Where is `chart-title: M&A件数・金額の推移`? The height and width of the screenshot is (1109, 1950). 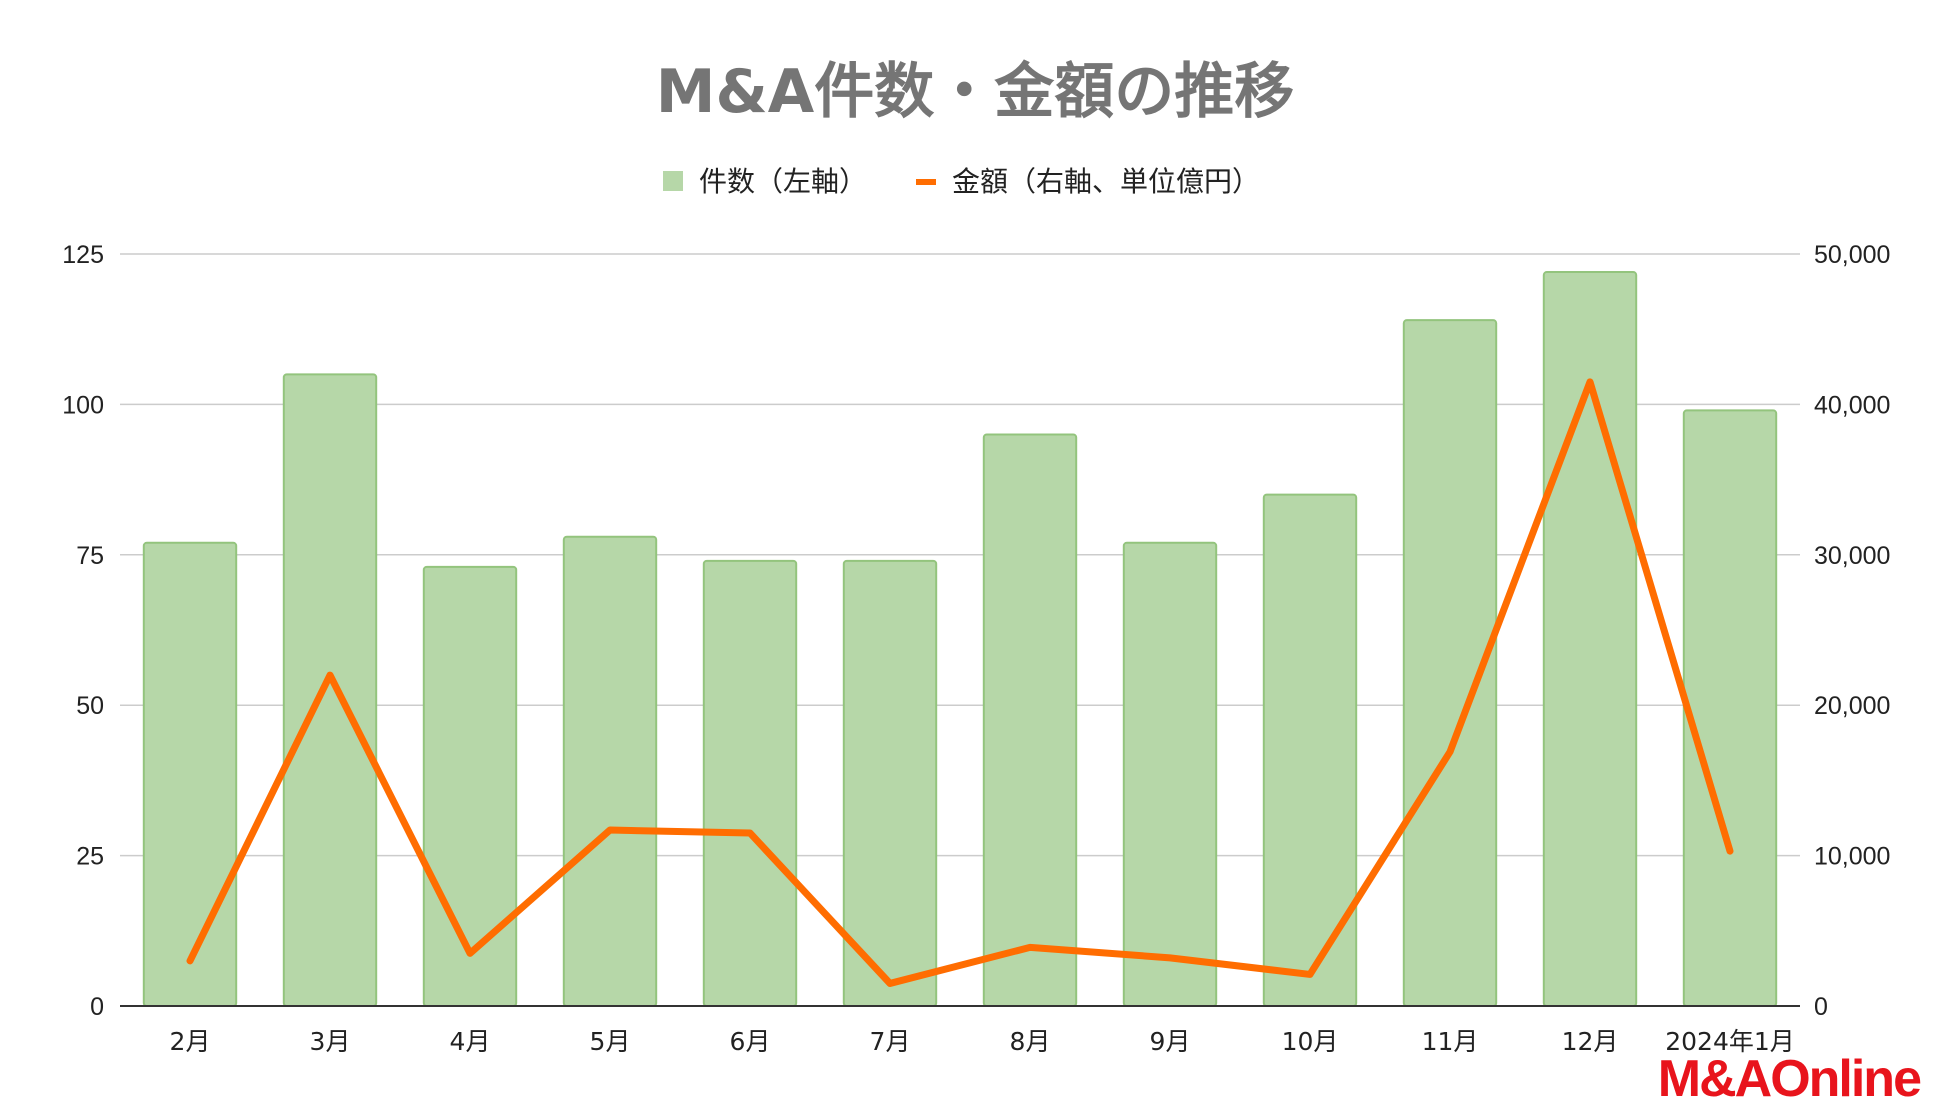
chart-title: M&A件数・金額の推移 is located at coordinates (975, 92).